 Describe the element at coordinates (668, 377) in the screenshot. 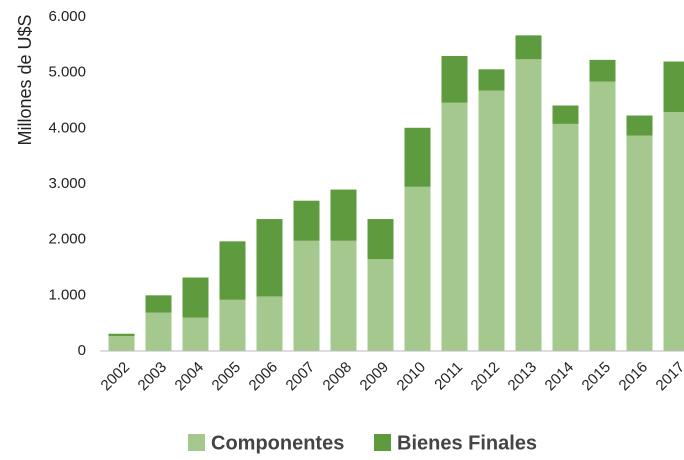

I see `x-tick-label: 2017` at that location.